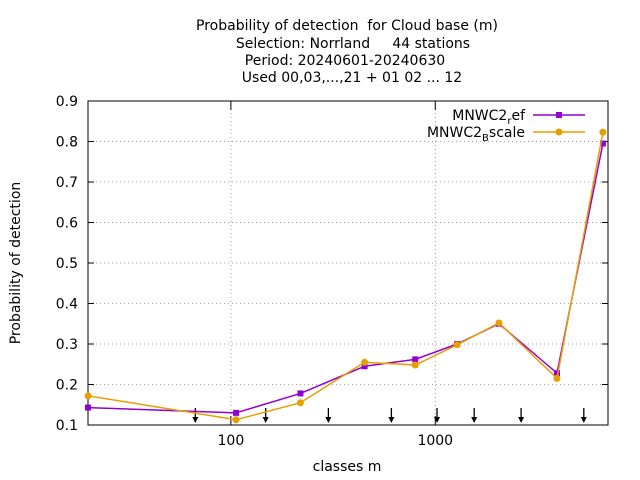 The height and width of the screenshot is (480, 640). I want to click on x-axis-label: classes m, so click(347, 467).